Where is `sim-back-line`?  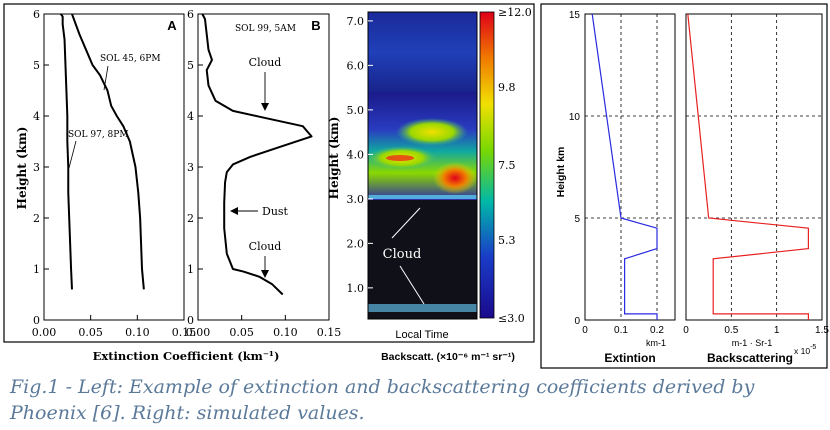 sim-back-line is located at coordinates (748, 166).